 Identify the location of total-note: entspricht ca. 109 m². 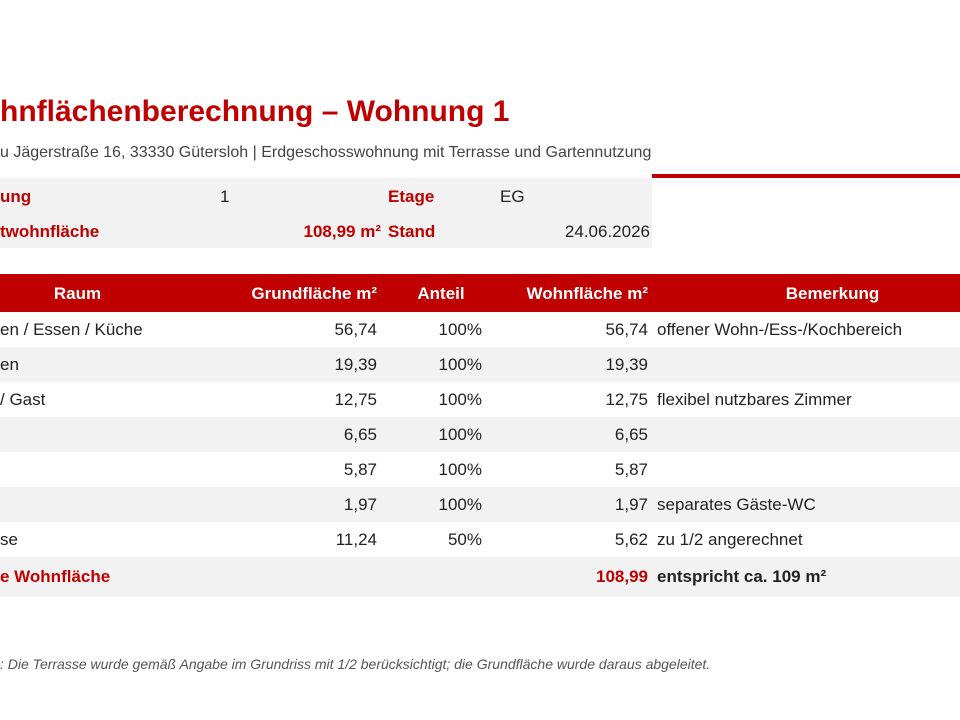
(742, 576).